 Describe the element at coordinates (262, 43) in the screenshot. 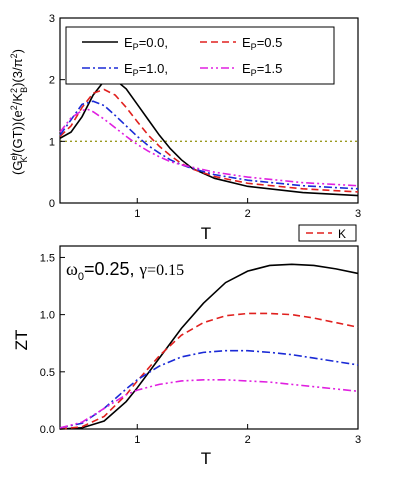

I see `legend-label-ep05: EP=0.5` at that location.